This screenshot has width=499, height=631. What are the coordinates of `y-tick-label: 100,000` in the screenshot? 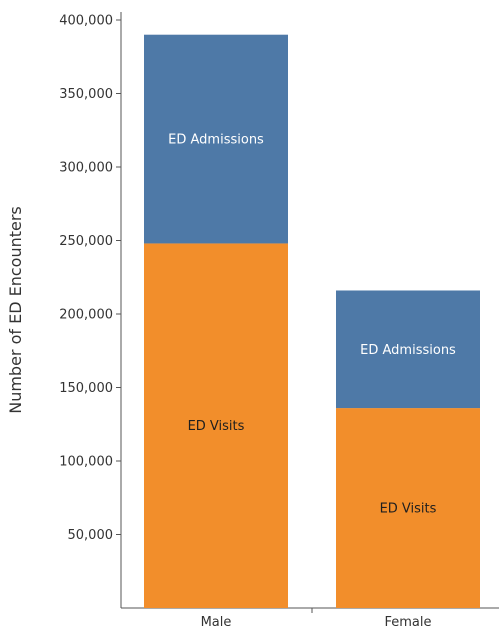 It's located at (86, 462).